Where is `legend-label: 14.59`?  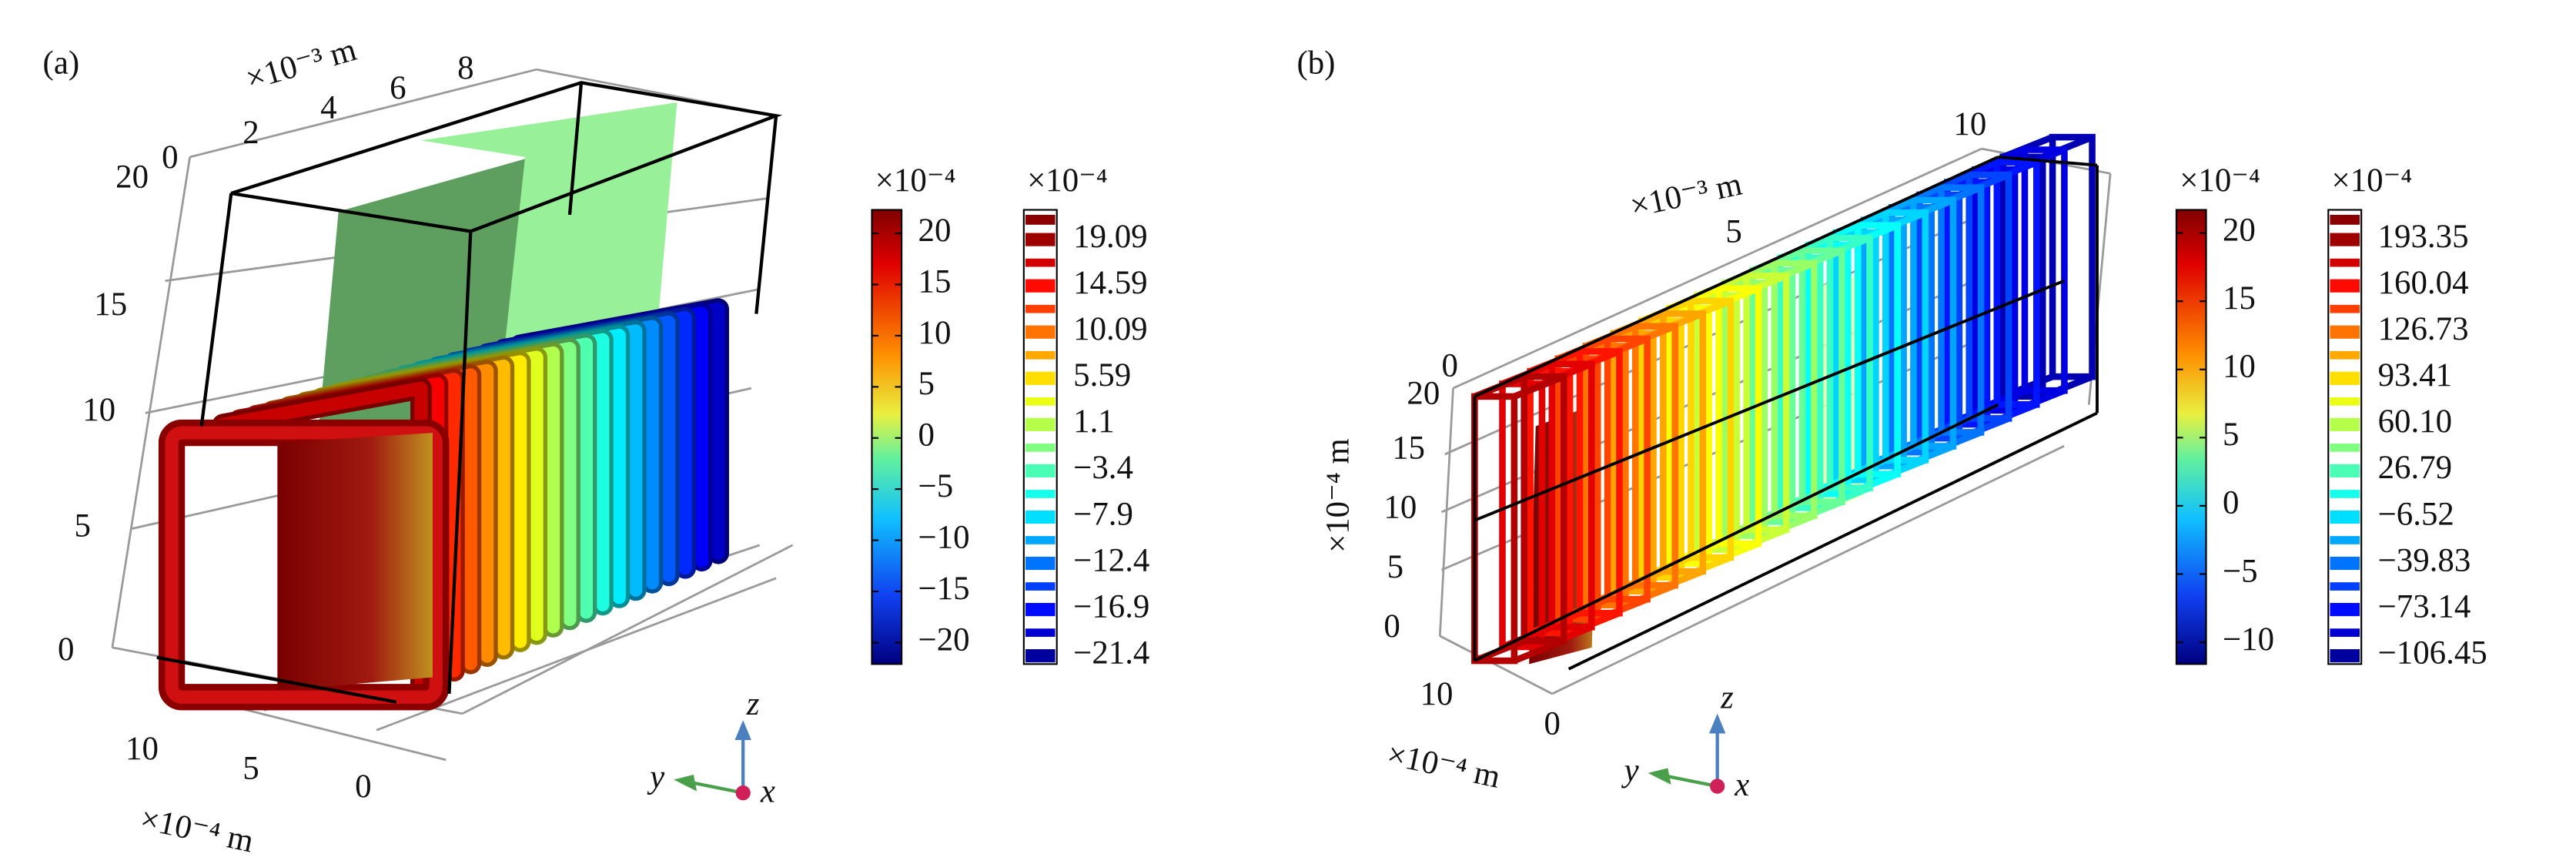
legend-label: 14.59 is located at coordinates (1110, 283).